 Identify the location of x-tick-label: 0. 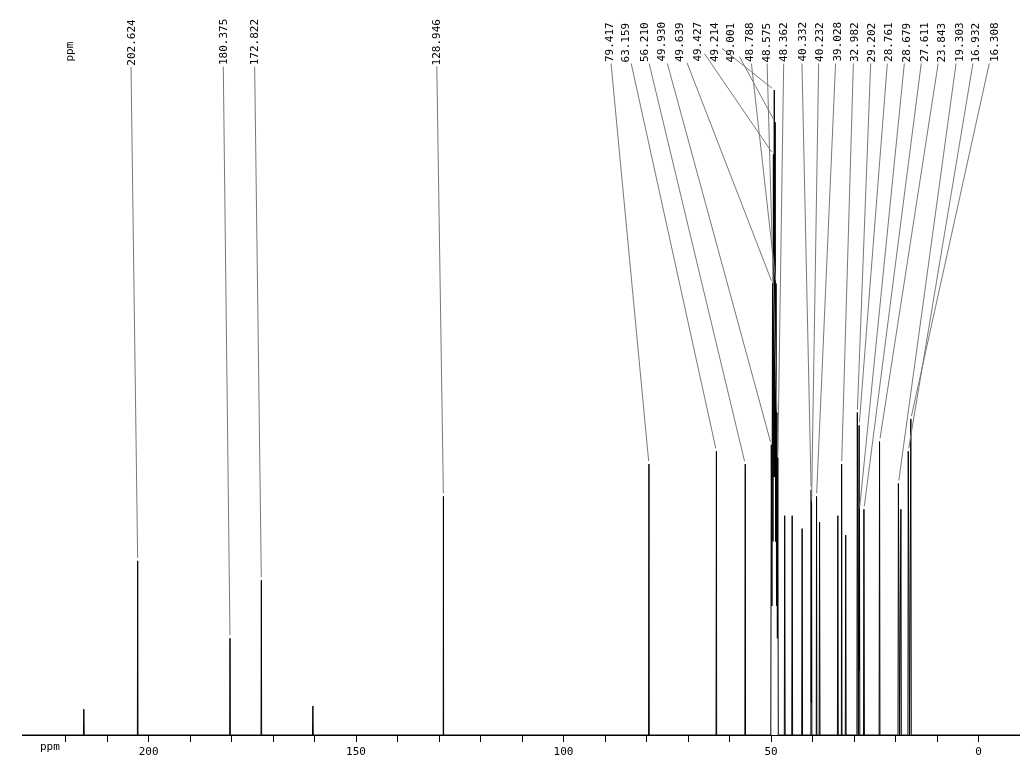
(978, 752).